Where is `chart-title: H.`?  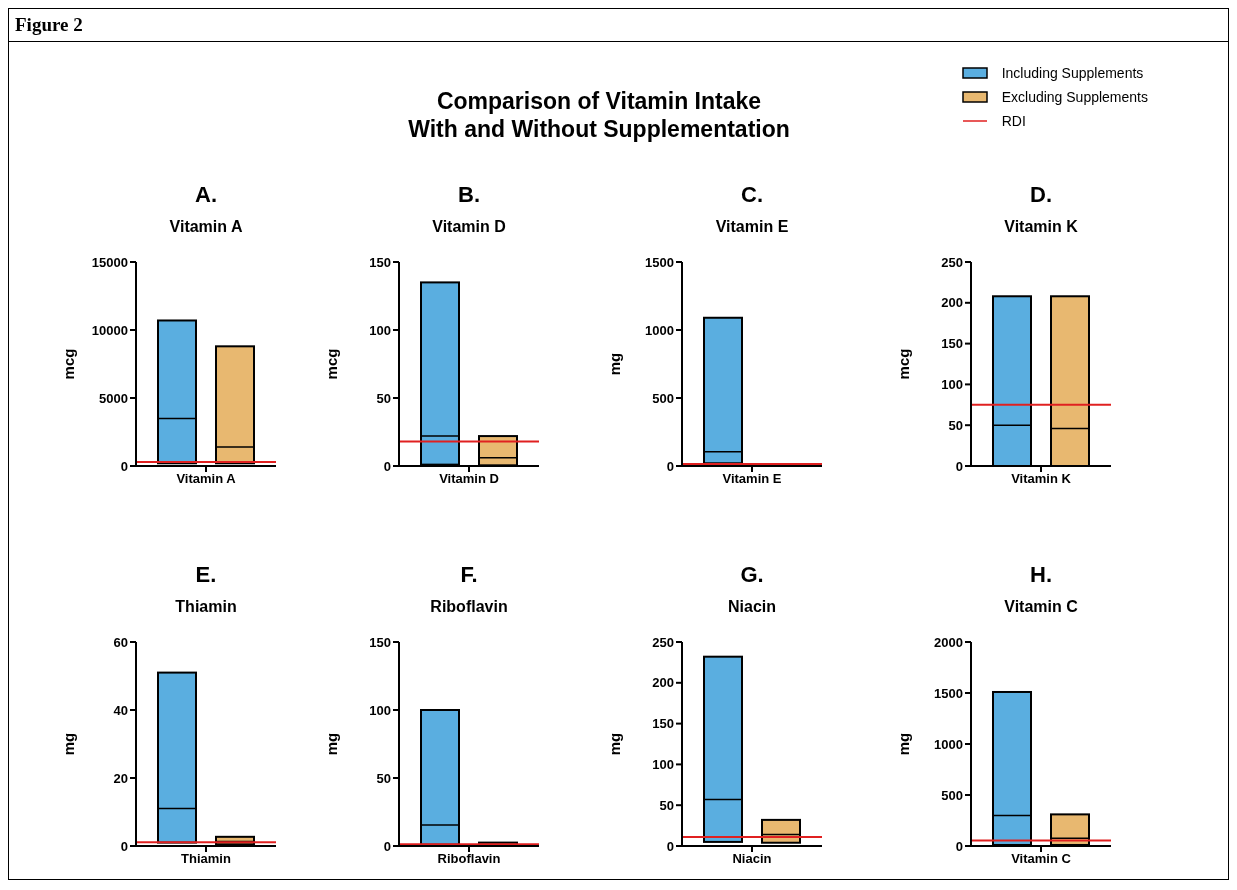
chart-title: H. is located at coordinates (1041, 575).